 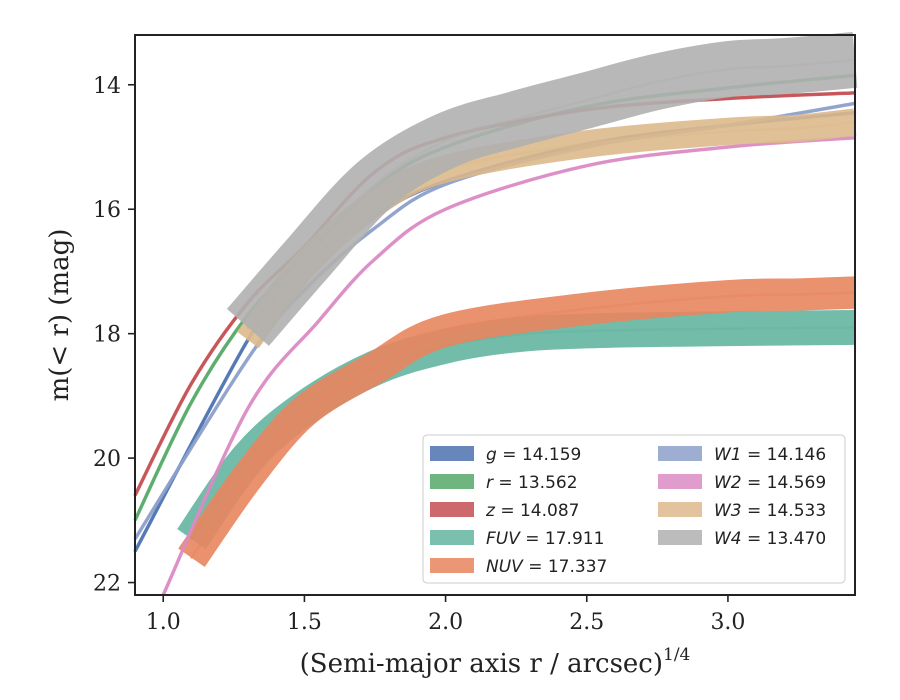 What do you see at coordinates (107, 459) in the screenshot?
I see `y-tick-label: 20` at bounding box center [107, 459].